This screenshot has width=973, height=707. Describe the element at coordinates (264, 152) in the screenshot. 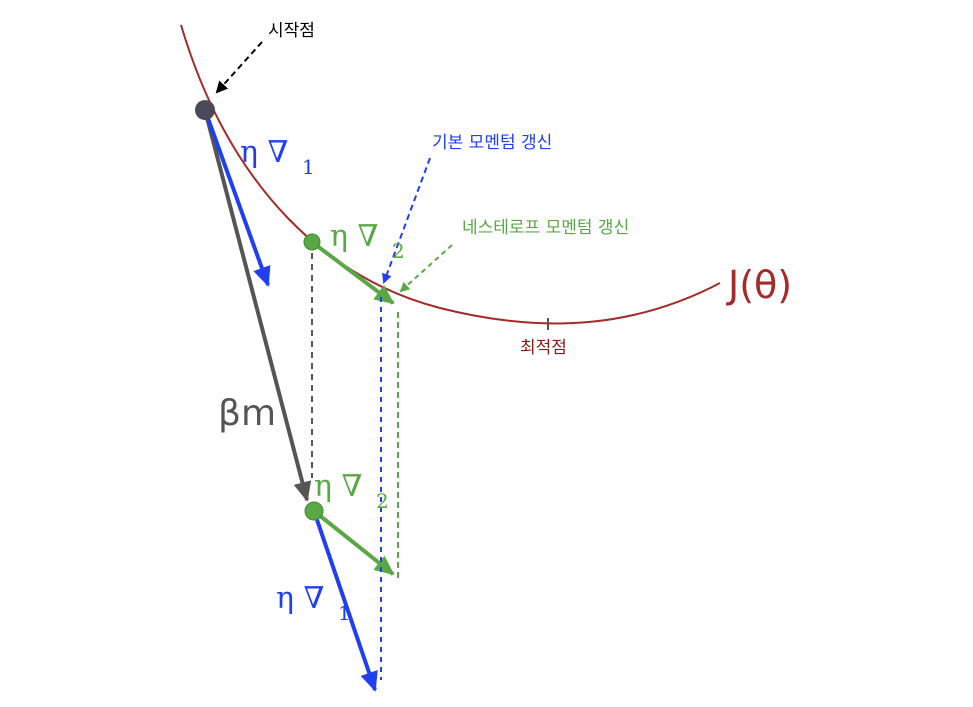

I see `eta-grad-1-top-main: η ∇` at that location.